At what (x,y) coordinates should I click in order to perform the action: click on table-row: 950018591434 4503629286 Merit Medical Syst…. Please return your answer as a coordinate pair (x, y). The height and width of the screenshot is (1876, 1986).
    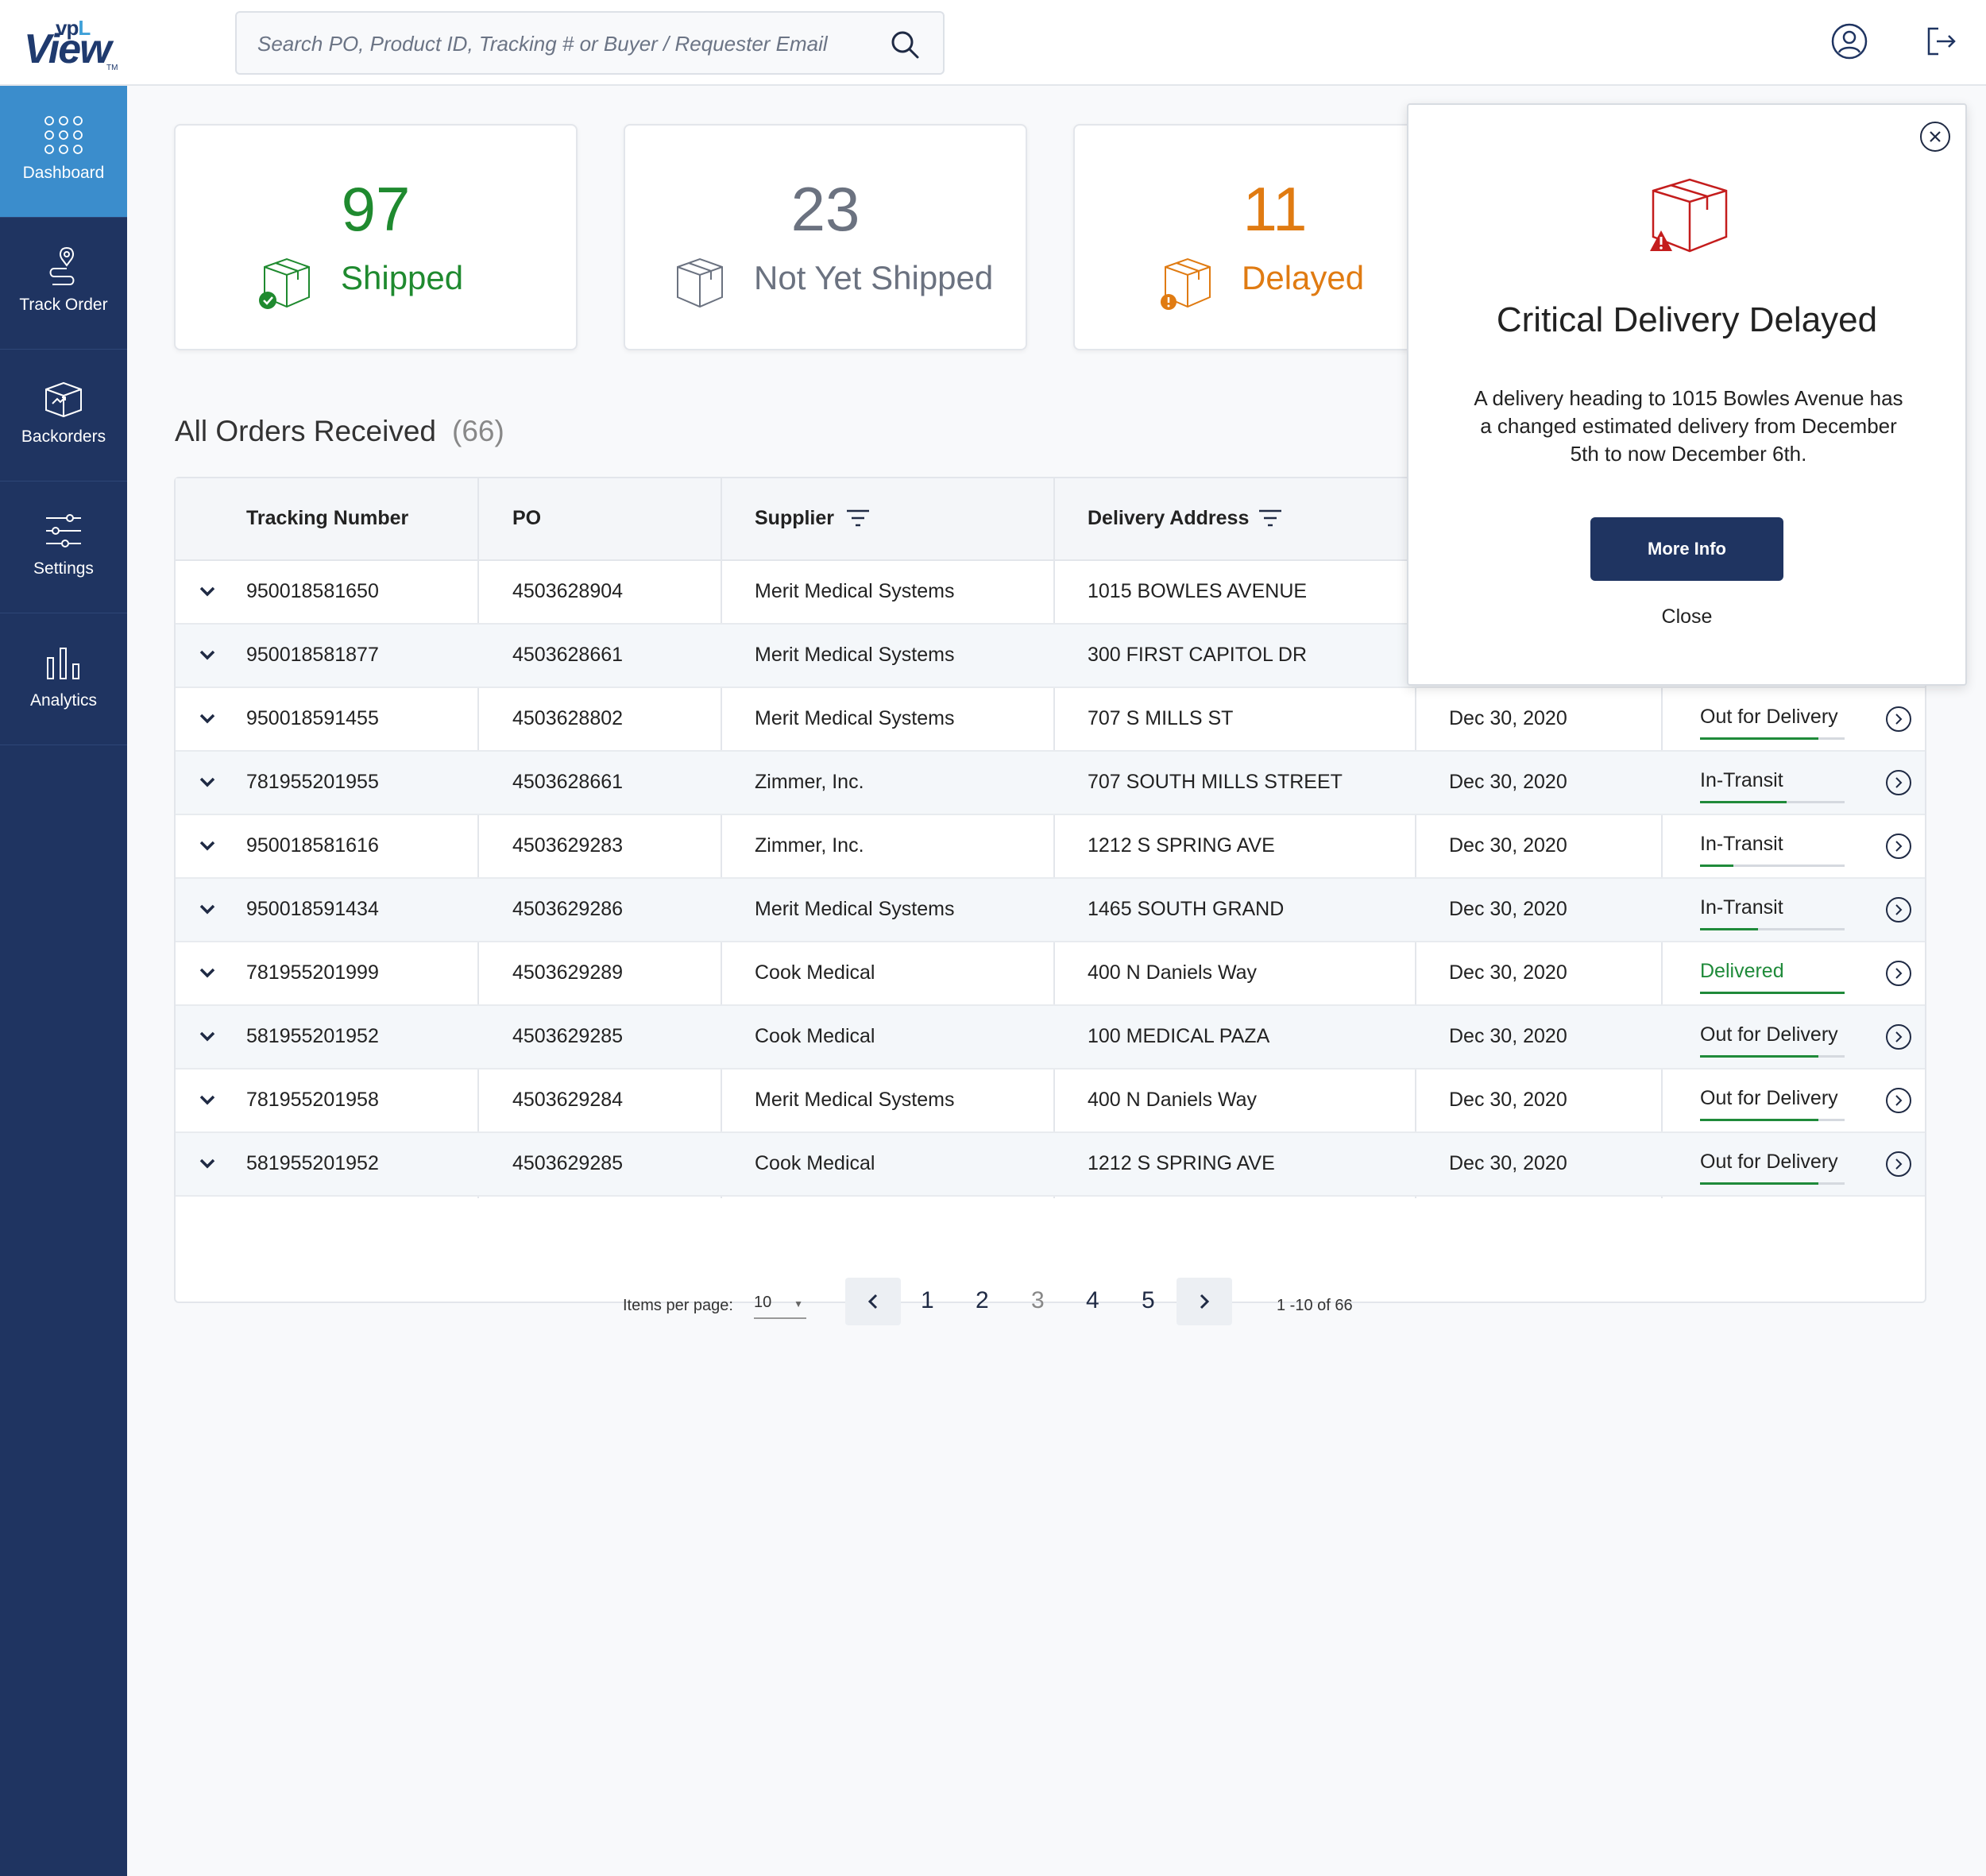
    Looking at the image, I should click on (1050, 910).